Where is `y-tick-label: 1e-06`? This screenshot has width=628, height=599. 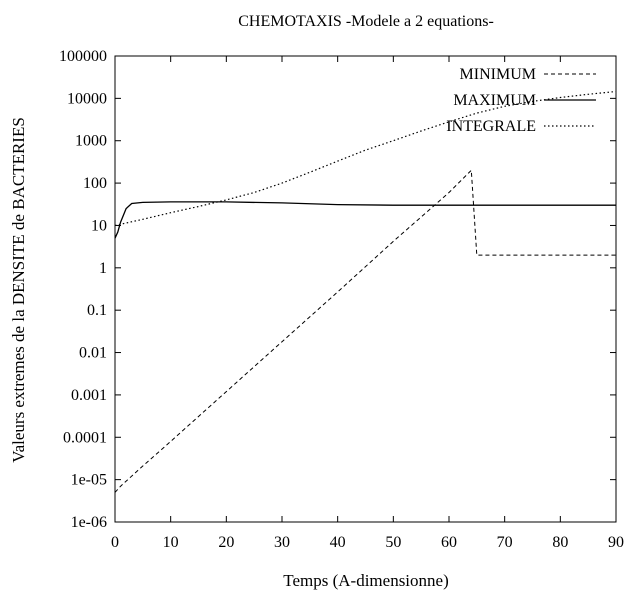
y-tick-label: 1e-06 is located at coordinates (89, 522).